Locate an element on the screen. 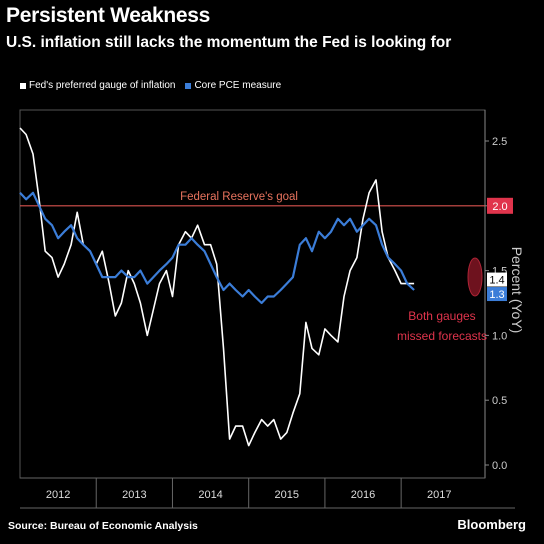  headline-end-tag-bg is located at coordinates (497, 279).